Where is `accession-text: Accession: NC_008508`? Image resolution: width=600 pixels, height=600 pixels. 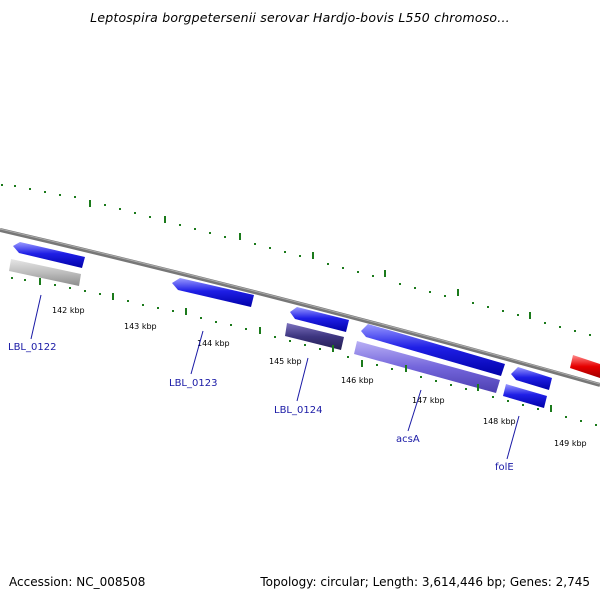 accession-text: Accession: NC_008508 is located at coordinates (77, 582).